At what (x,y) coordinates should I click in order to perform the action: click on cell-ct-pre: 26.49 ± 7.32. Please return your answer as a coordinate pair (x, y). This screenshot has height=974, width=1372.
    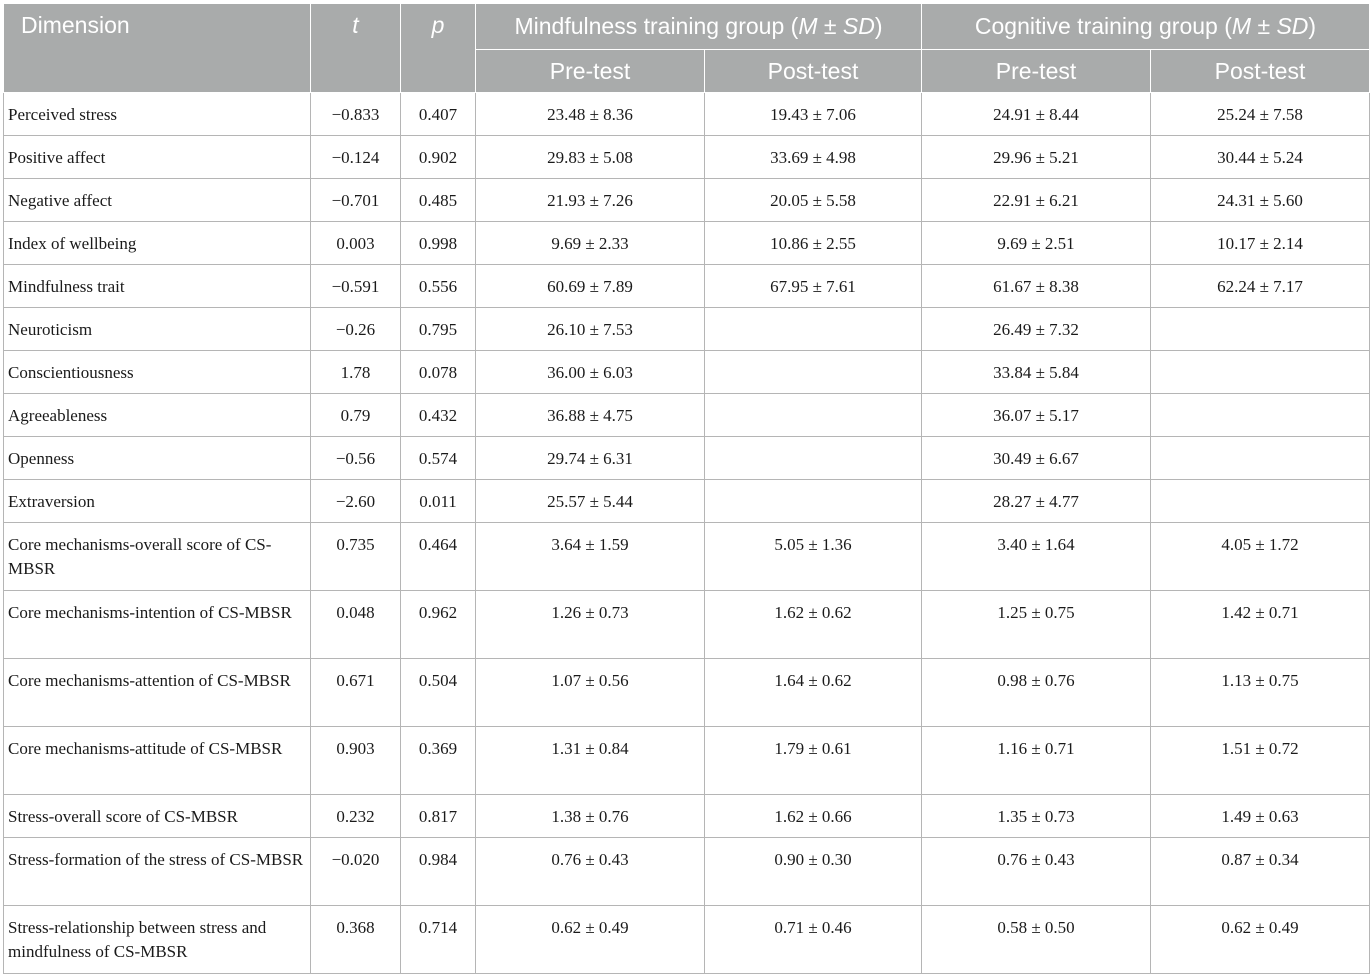
    Looking at the image, I should click on (1036, 329).